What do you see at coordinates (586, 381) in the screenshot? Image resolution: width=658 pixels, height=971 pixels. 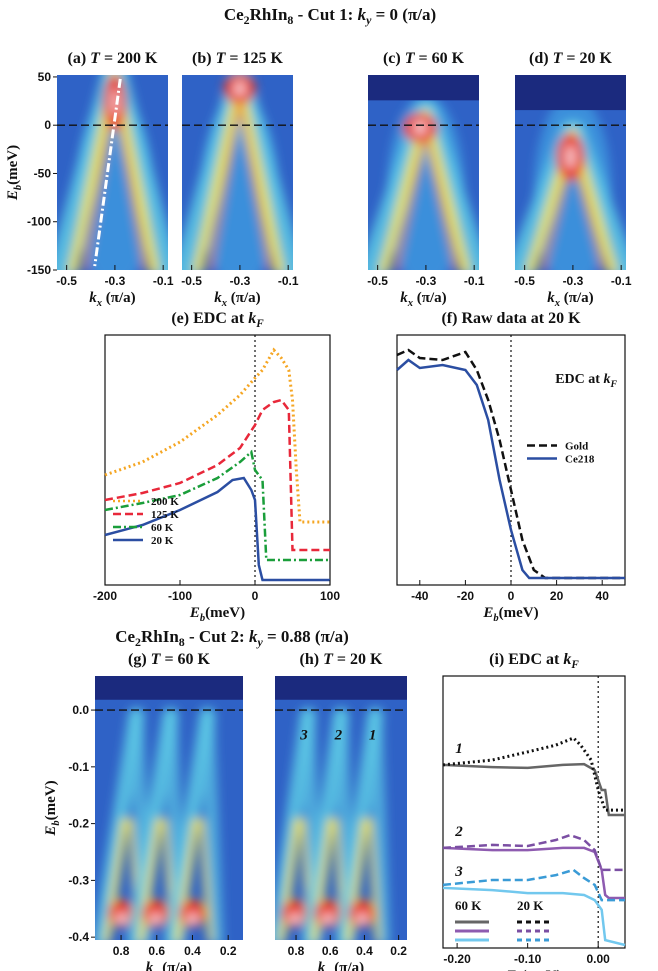 I see `annotation: EDC at kF` at bounding box center [586, 381].